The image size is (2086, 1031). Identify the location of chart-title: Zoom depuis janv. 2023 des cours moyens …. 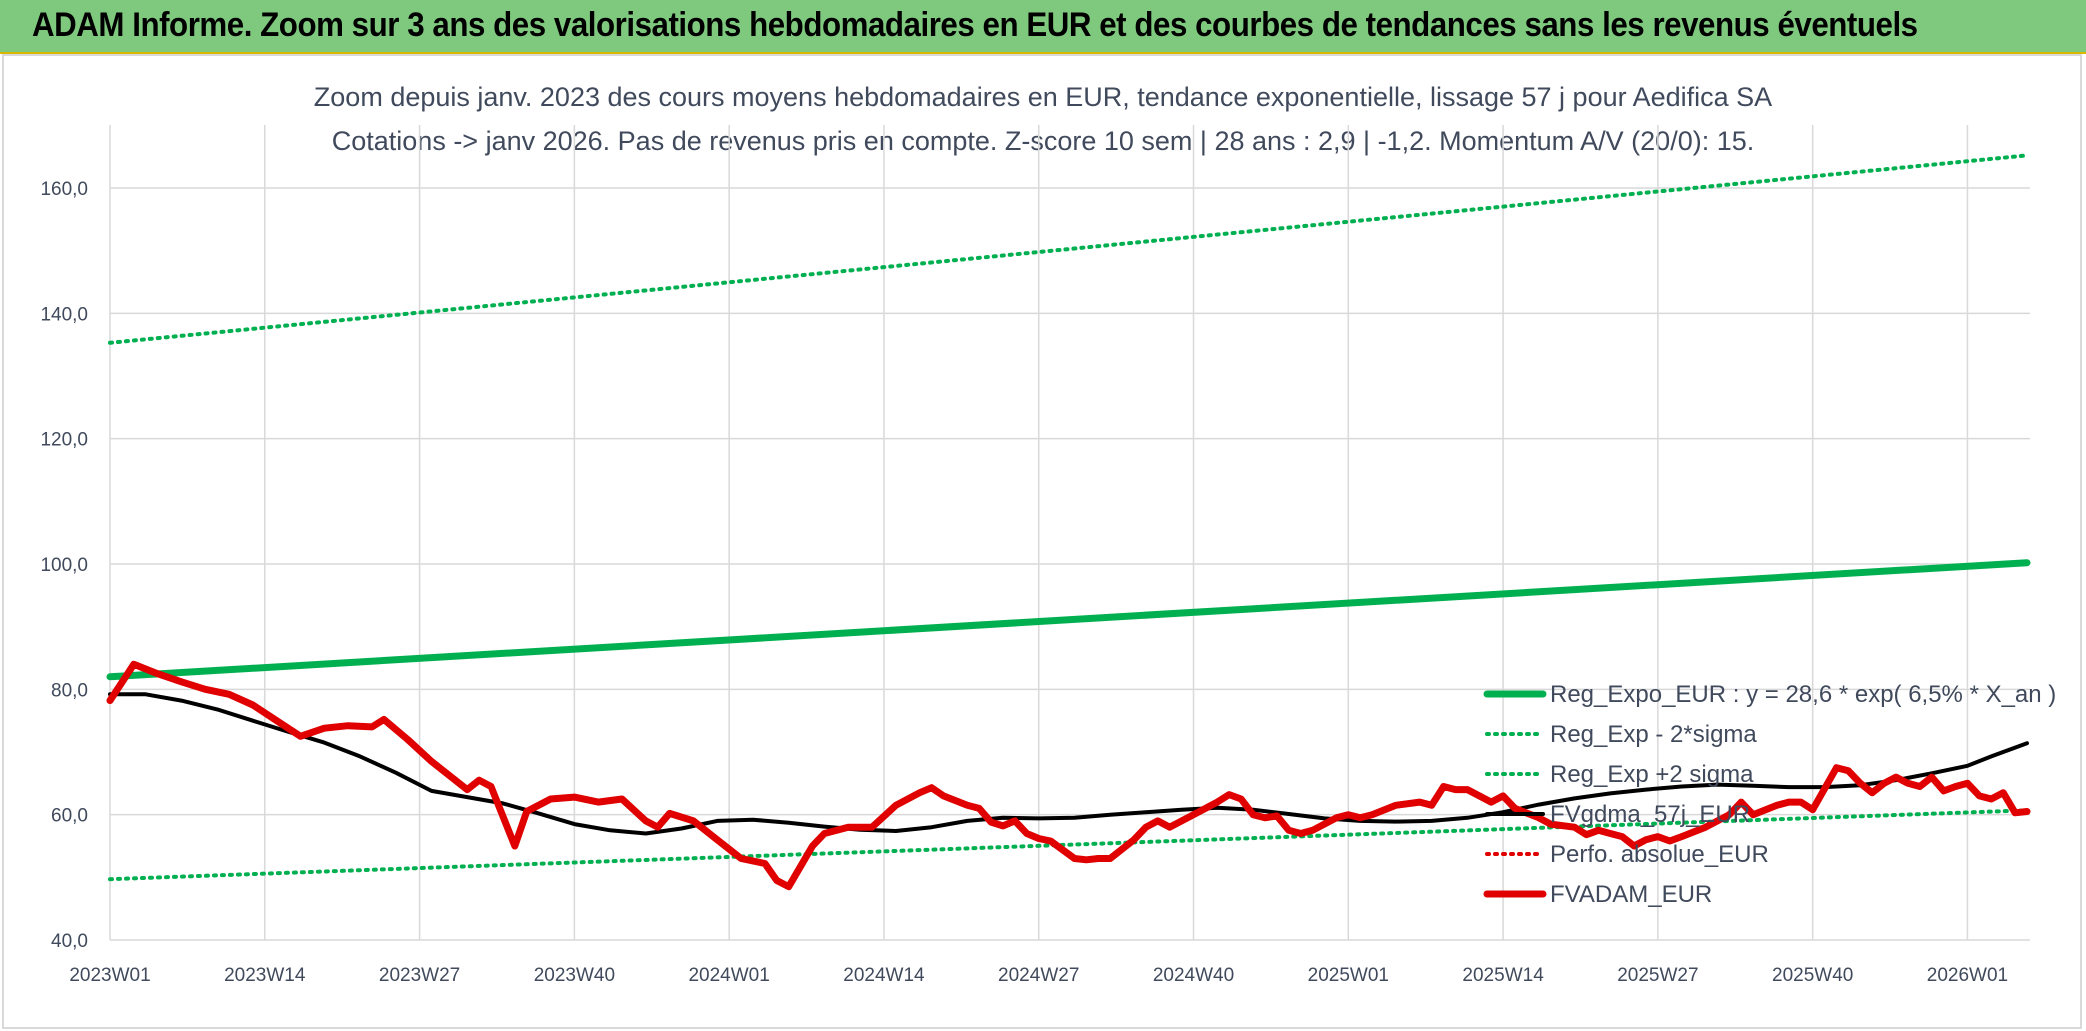
(1043, 97).